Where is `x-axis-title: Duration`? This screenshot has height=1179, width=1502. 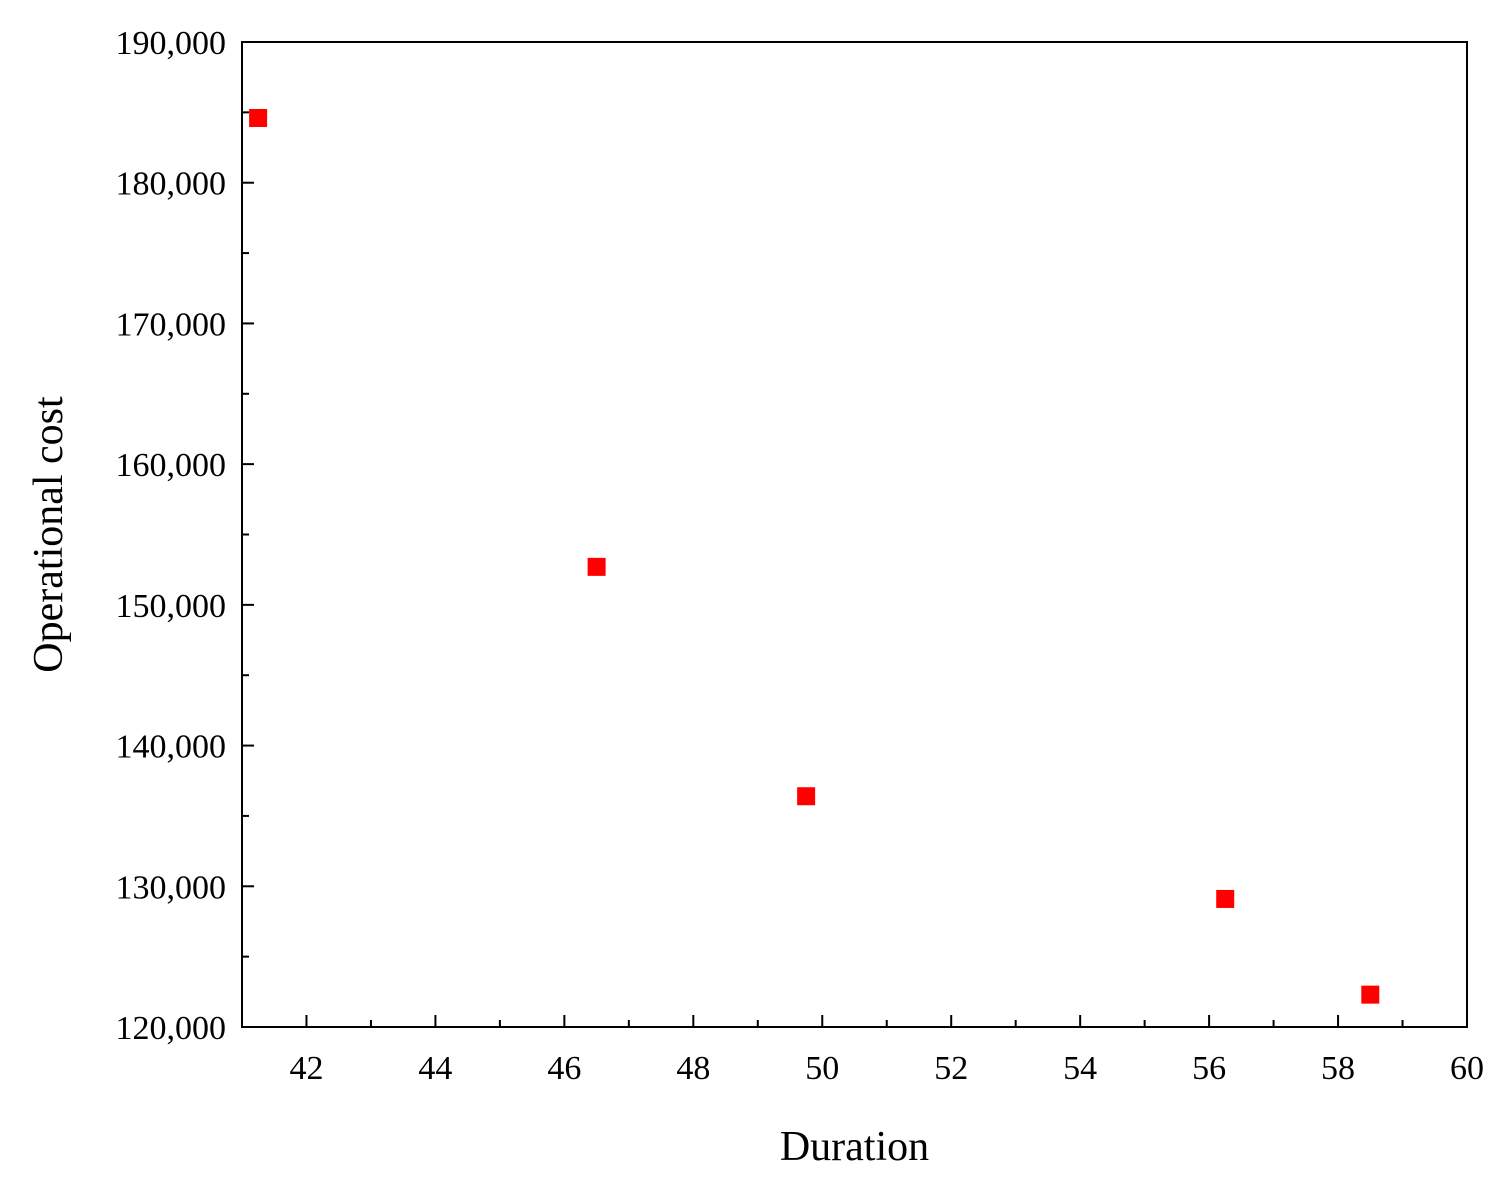 x-axis-title: Duration is located at coordinates (854, 1147).